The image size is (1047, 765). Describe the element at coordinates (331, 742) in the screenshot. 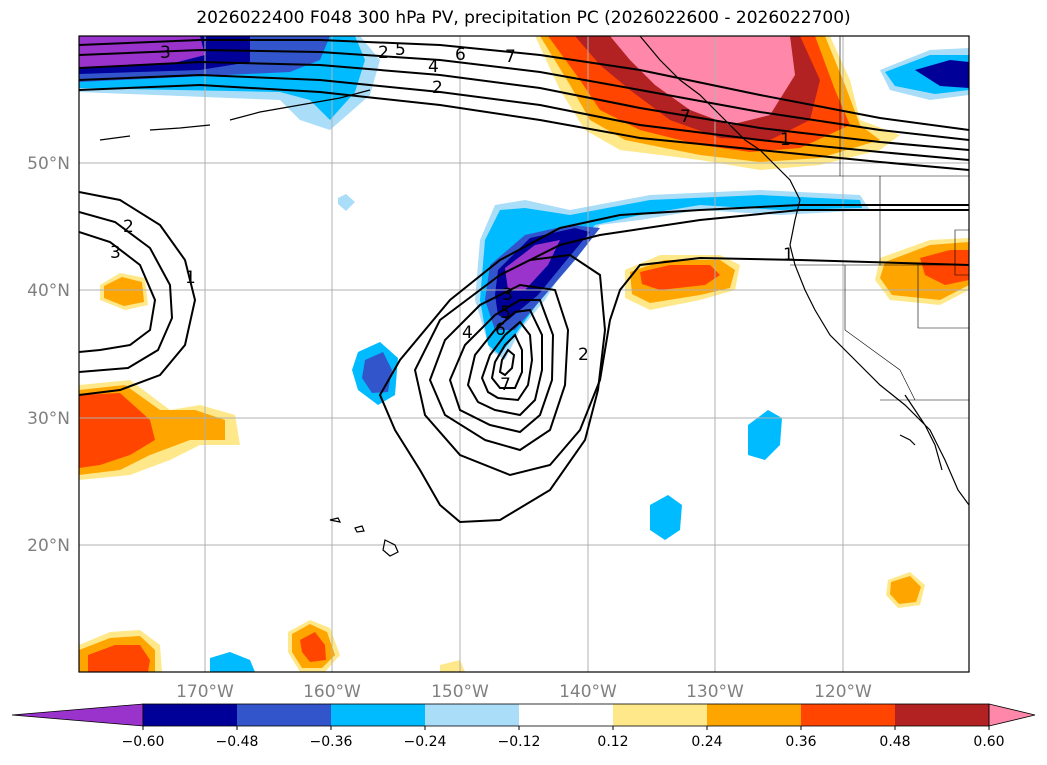

I see `colorbar-tick-label: −0.36` at that location.